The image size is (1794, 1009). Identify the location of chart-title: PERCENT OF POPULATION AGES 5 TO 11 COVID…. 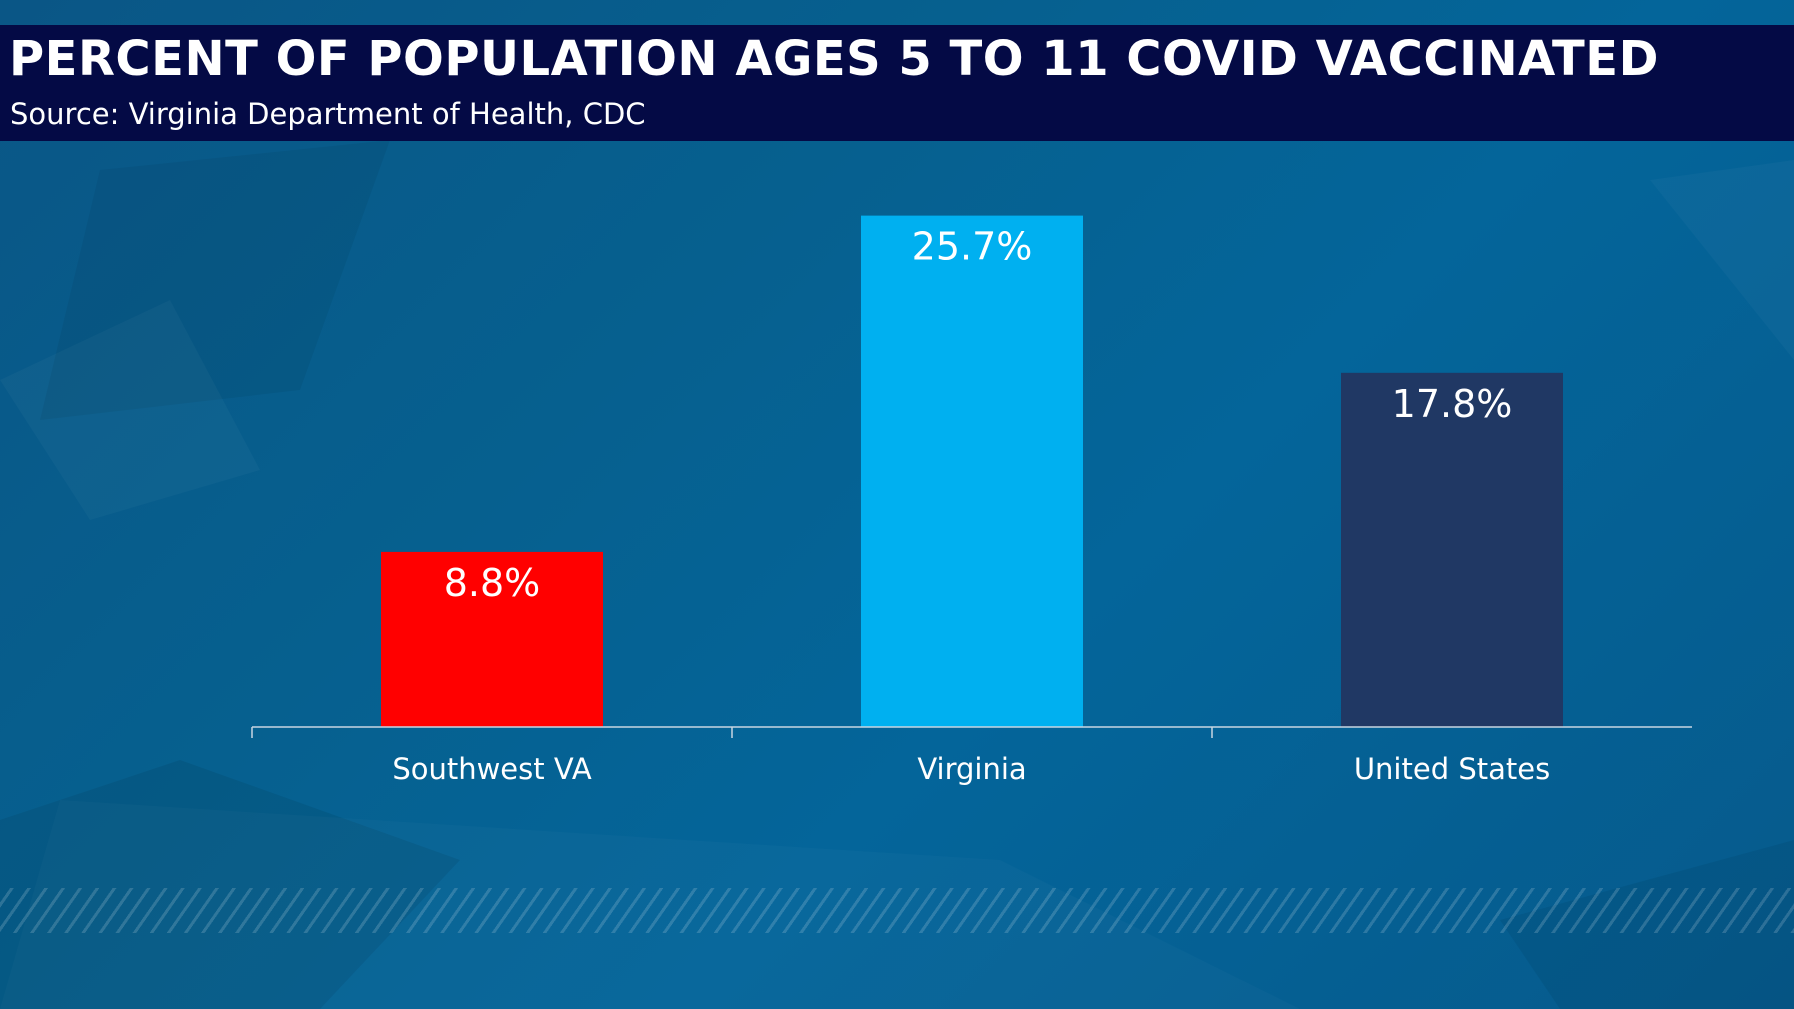
(834, 59).